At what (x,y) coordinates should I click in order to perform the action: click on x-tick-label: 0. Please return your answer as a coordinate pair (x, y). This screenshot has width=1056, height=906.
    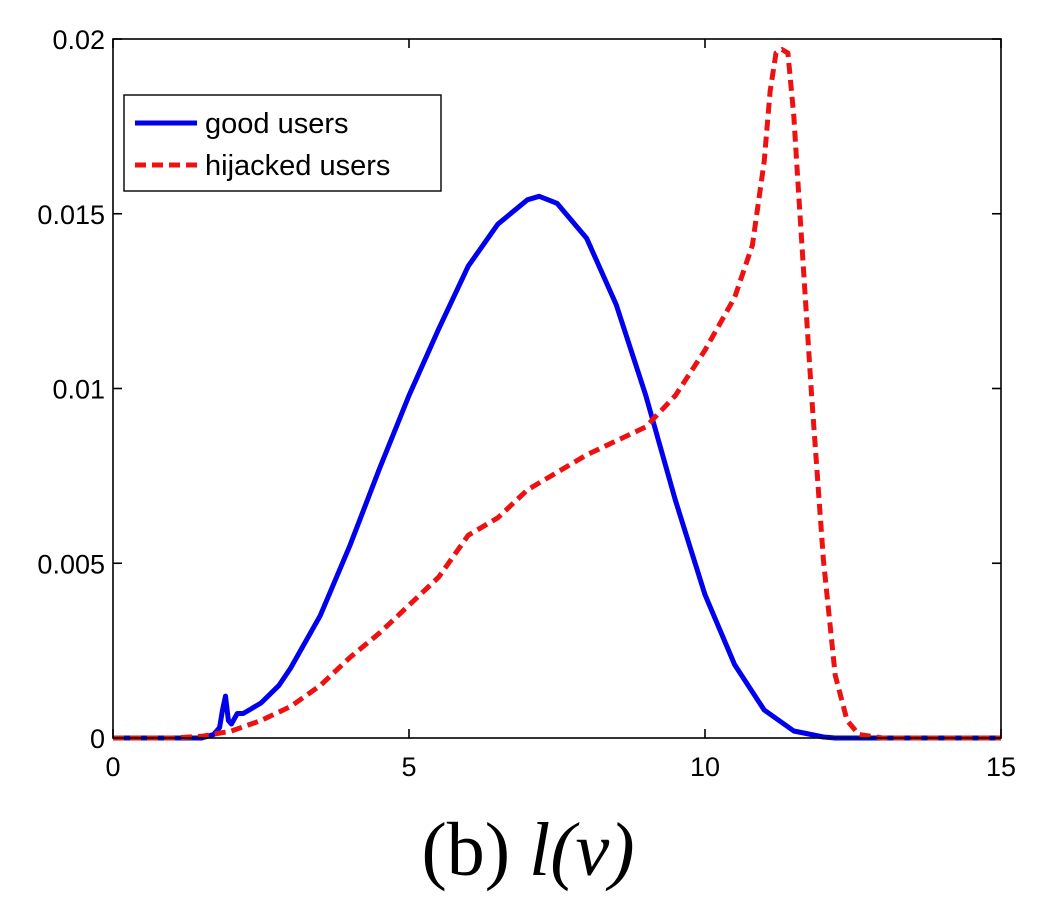
    Looking at the image, I should click on (112, 767).